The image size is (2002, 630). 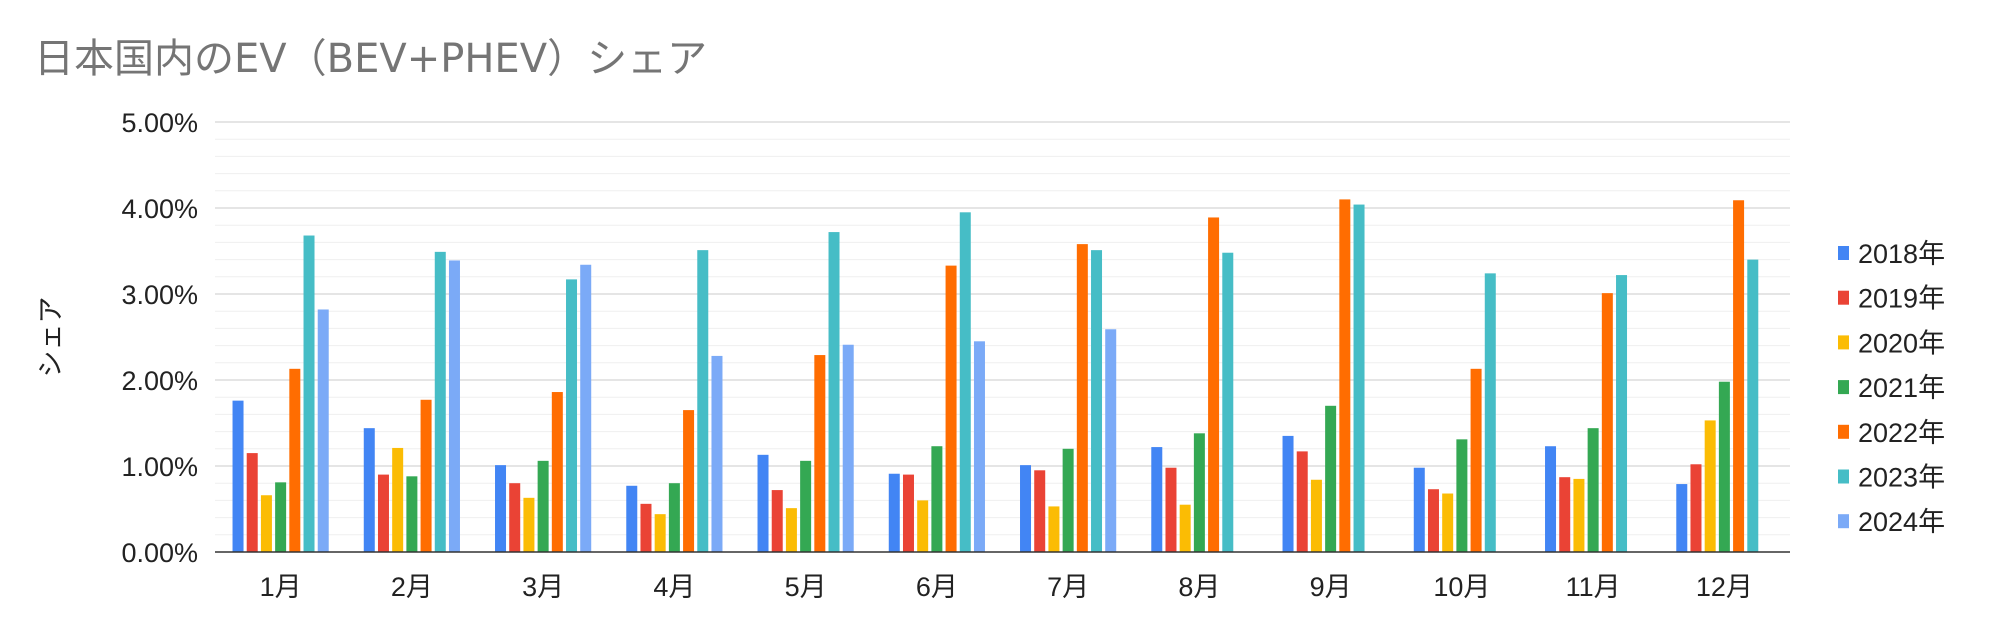 What do you see at coordinates (543, 587) in the screenshot?
I see `x-tick-label: 3月` at bounding box center [543, 587].